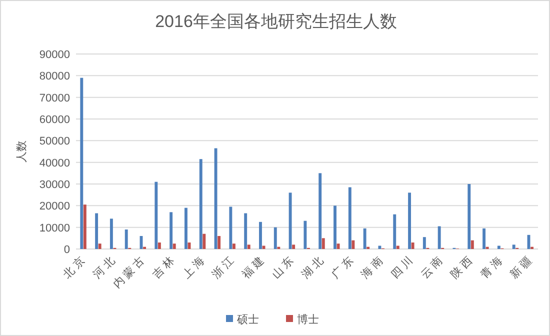 The image size is (550, 336). Describe the element at coordinates (54, 55) in the screenshot. I see `y-tick-label: 90000` at that location.